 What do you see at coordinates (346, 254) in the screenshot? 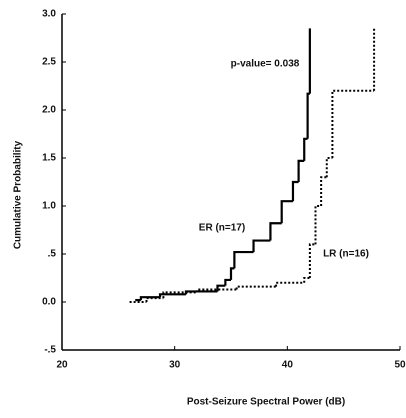
I see `annotation: LR (n=16)` at bounding box center [346, 254].